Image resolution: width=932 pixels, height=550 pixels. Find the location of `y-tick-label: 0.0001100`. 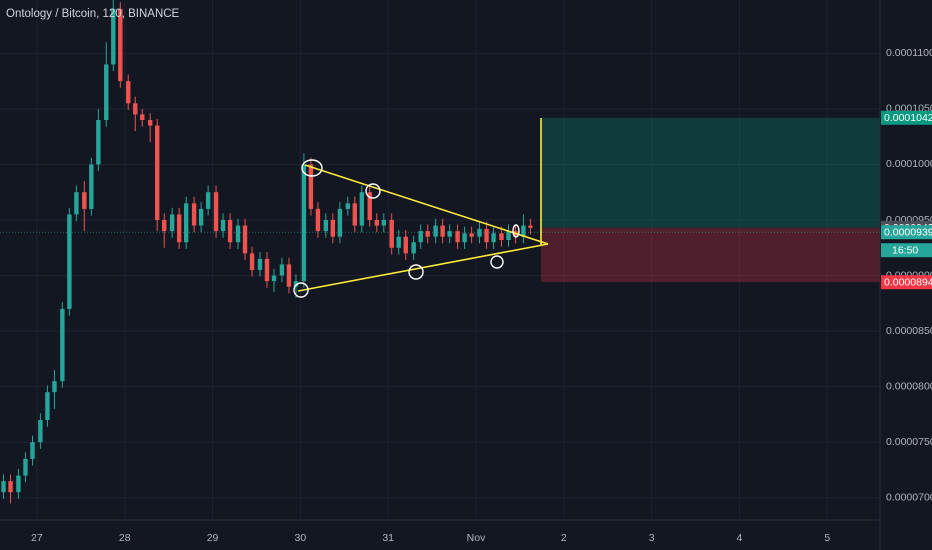

y-tick-label: 0.0001100 is located at coordinates (909, 53).